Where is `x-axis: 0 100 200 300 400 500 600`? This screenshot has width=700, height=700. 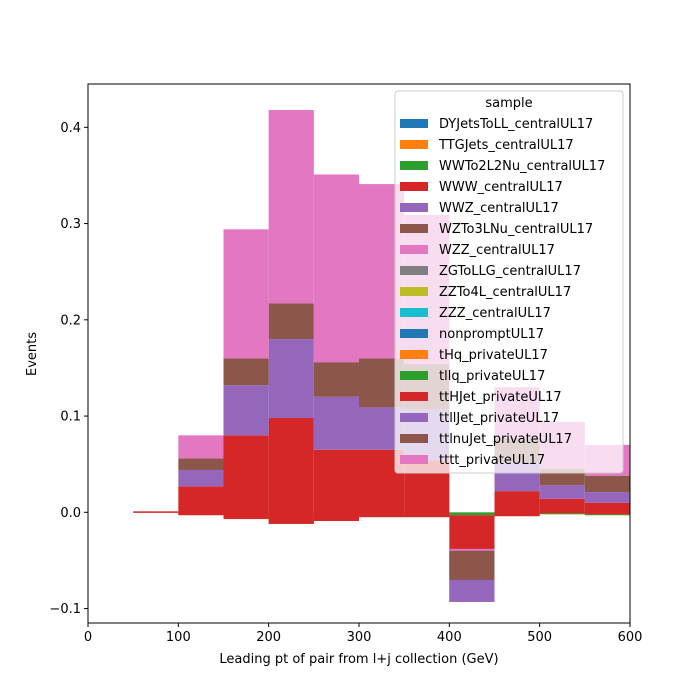
x-axis: 0 100 200 300 400 500 600 is located at coordinates (363, 634).